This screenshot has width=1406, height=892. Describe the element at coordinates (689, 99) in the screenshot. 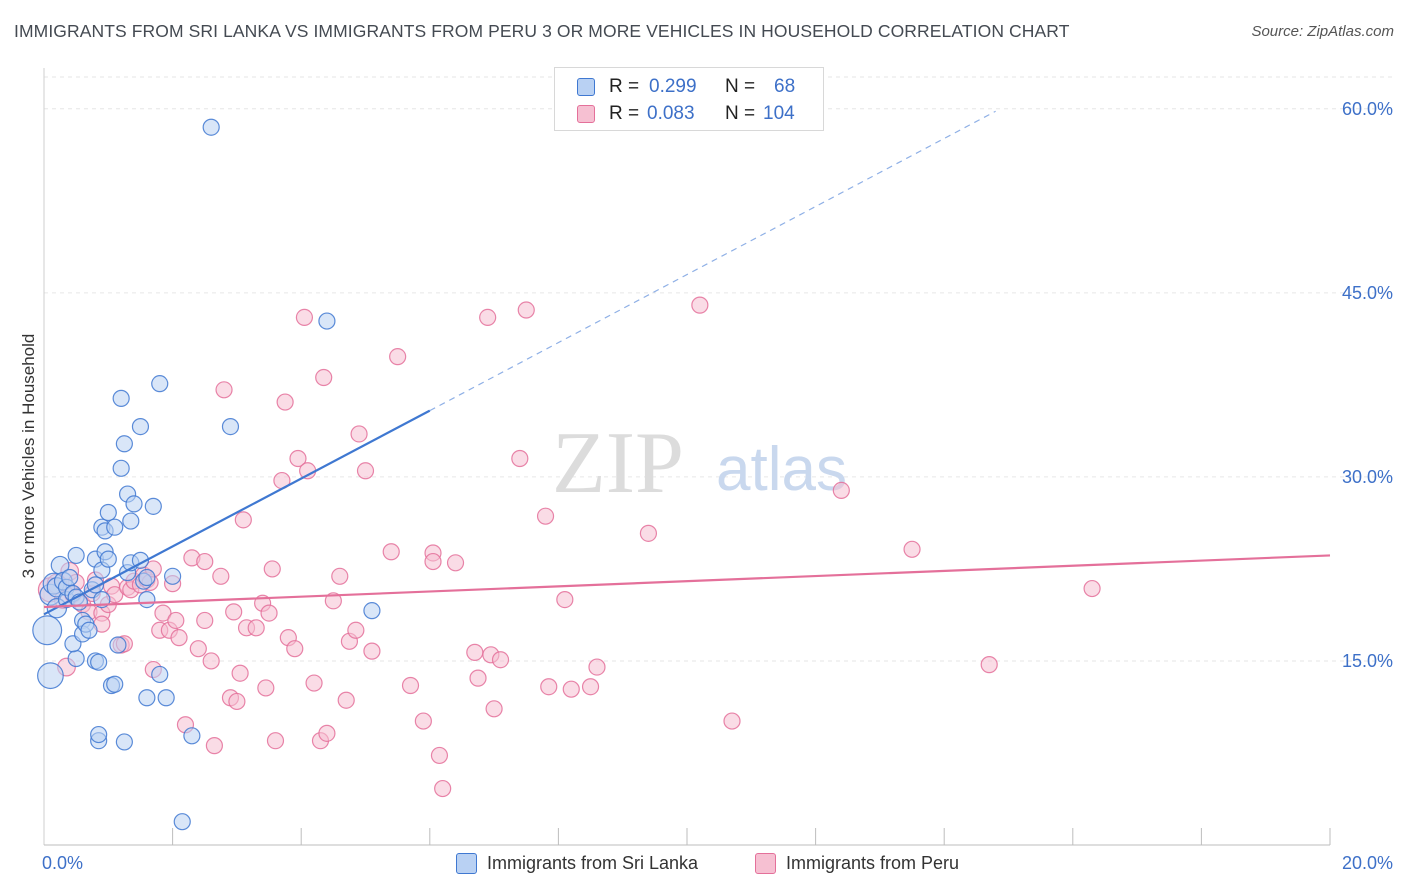

I see `correlation-legend: R = 0.299 N = 68 R = 0.083 N = 104` at that location.